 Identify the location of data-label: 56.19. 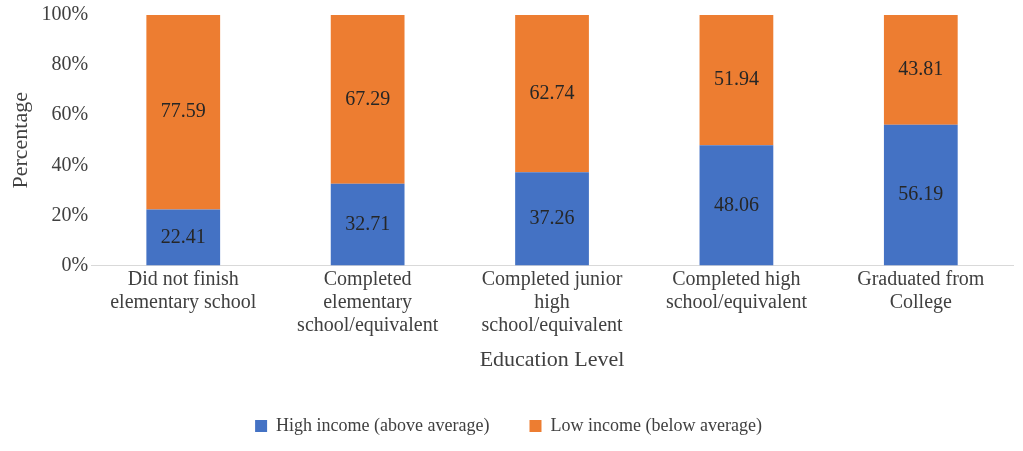
(921, 193).